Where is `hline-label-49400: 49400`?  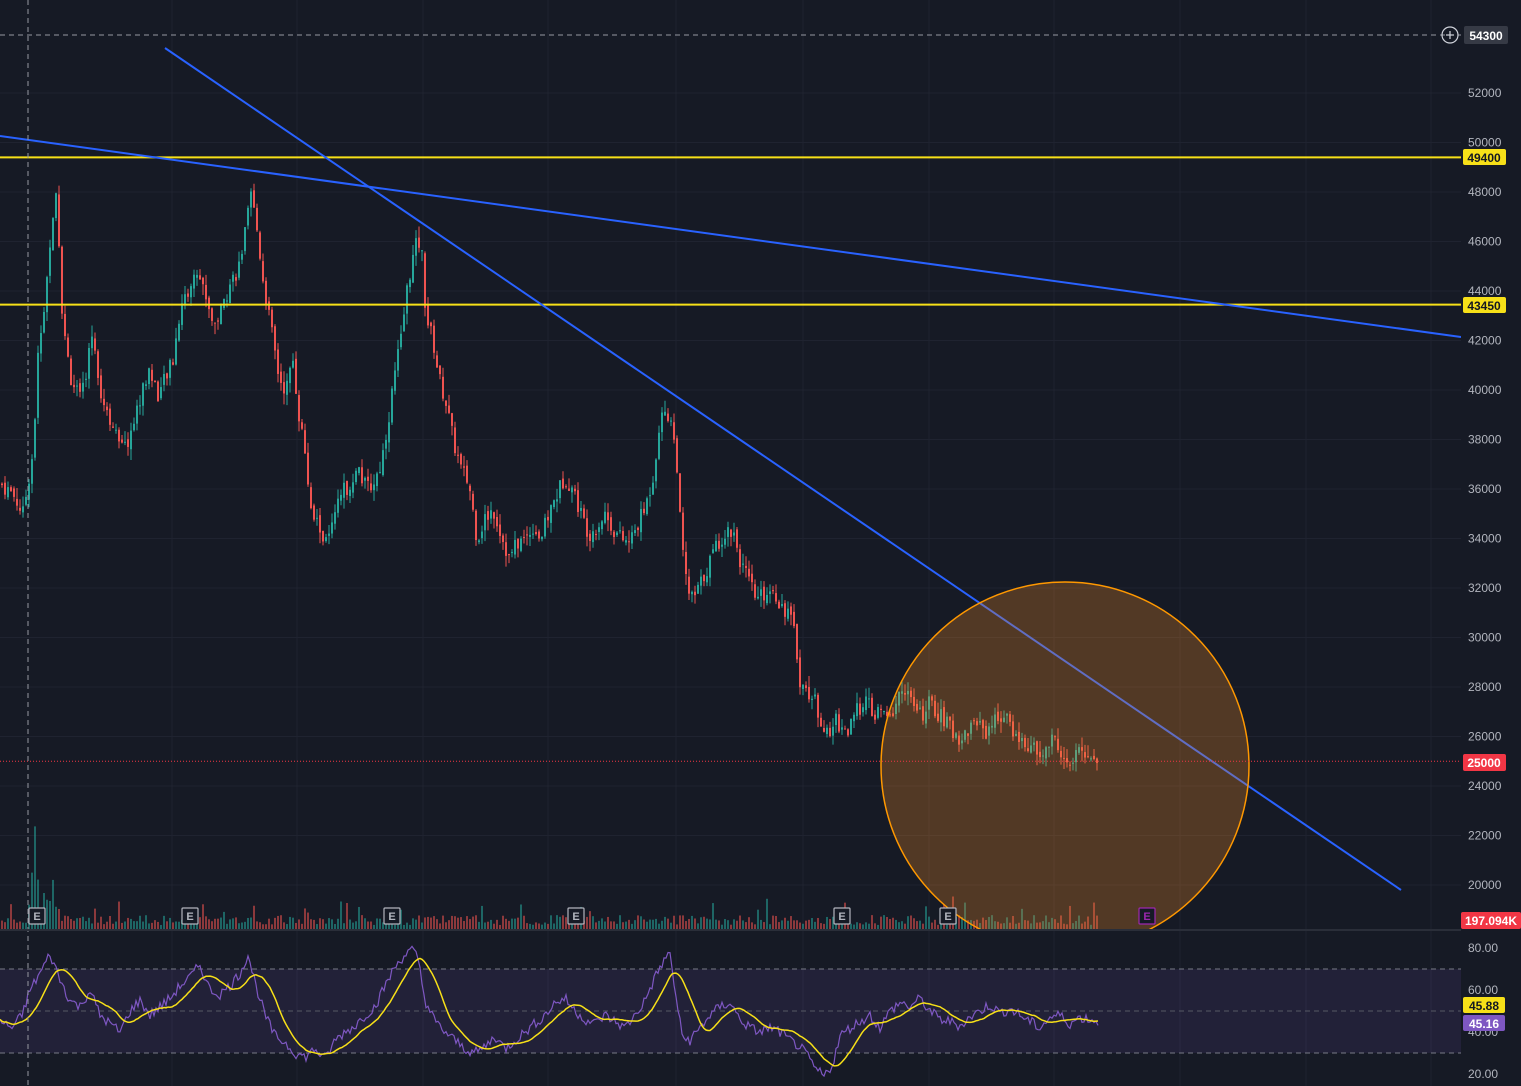 hline-label-49400: 49400 is located at coordinates (1484, 158).